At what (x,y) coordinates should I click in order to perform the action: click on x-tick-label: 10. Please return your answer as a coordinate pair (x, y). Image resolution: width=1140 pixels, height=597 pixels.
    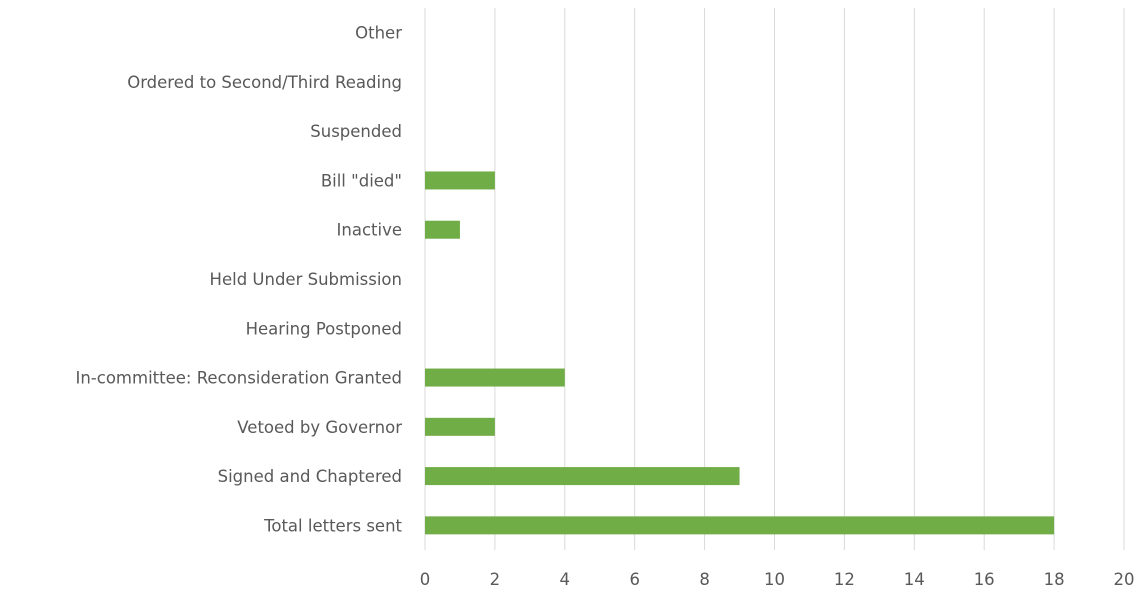
    Looking at the image, I should click on (774, 579).